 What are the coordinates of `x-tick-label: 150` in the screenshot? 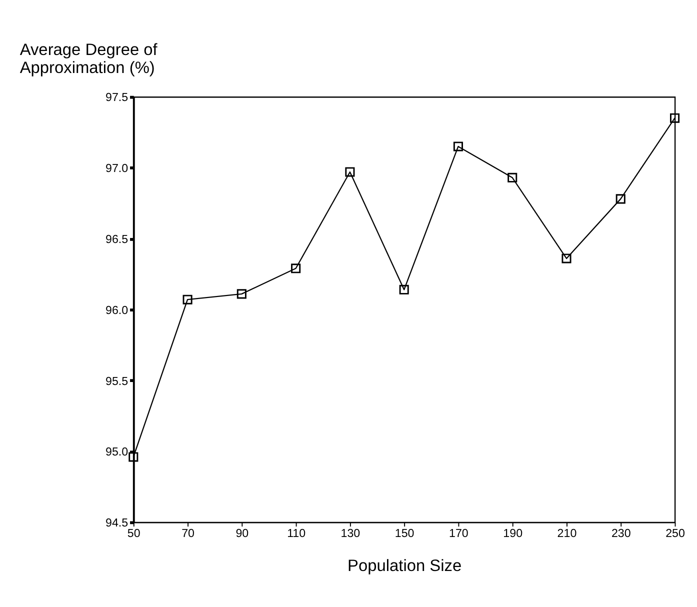 It's located at (404, 533).